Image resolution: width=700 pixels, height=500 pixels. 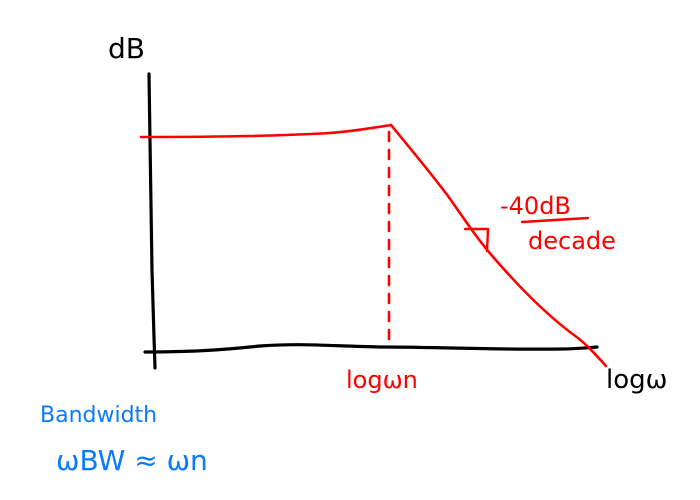 I want to click on bandwidth-note-formula: ωBW ≈ ωn, so click(x=132, y=460).